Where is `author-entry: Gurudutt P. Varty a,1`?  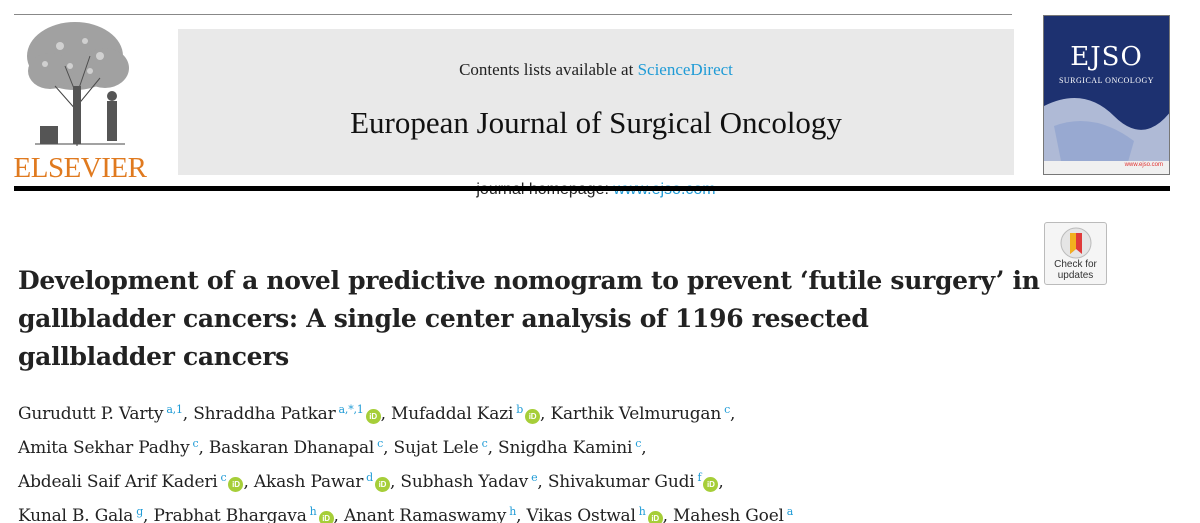 author-entry: Gurudutt P. Varty a,1 is located at coordinates (100, 413).